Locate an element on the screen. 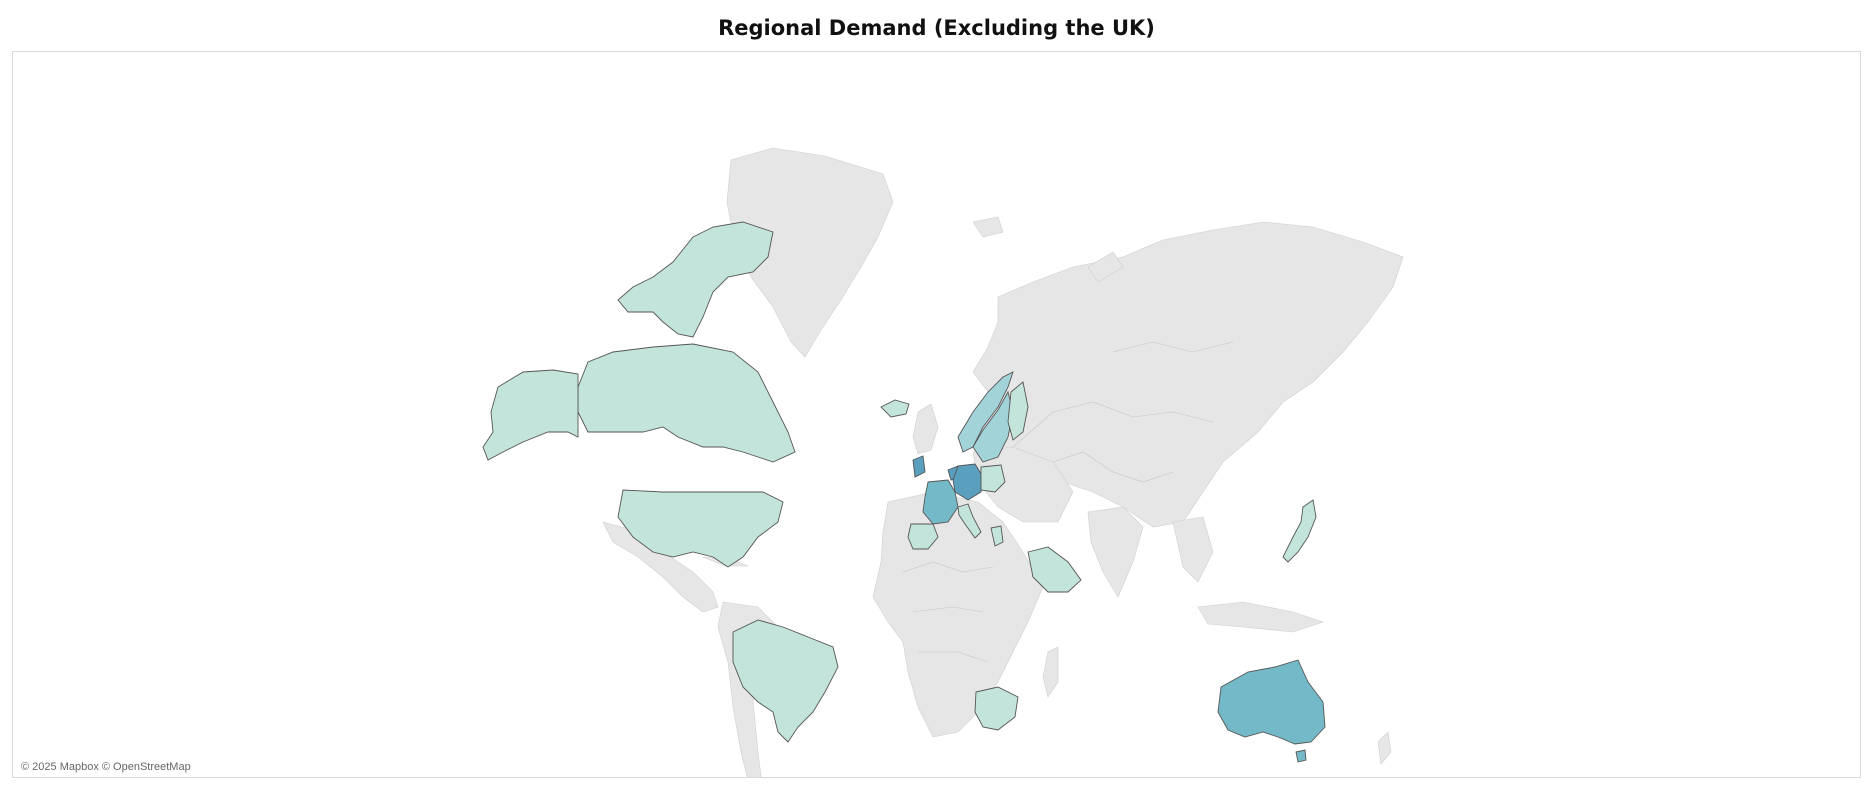 The image size is (1873, 789). region-norway is located at coordinates (985, 412).